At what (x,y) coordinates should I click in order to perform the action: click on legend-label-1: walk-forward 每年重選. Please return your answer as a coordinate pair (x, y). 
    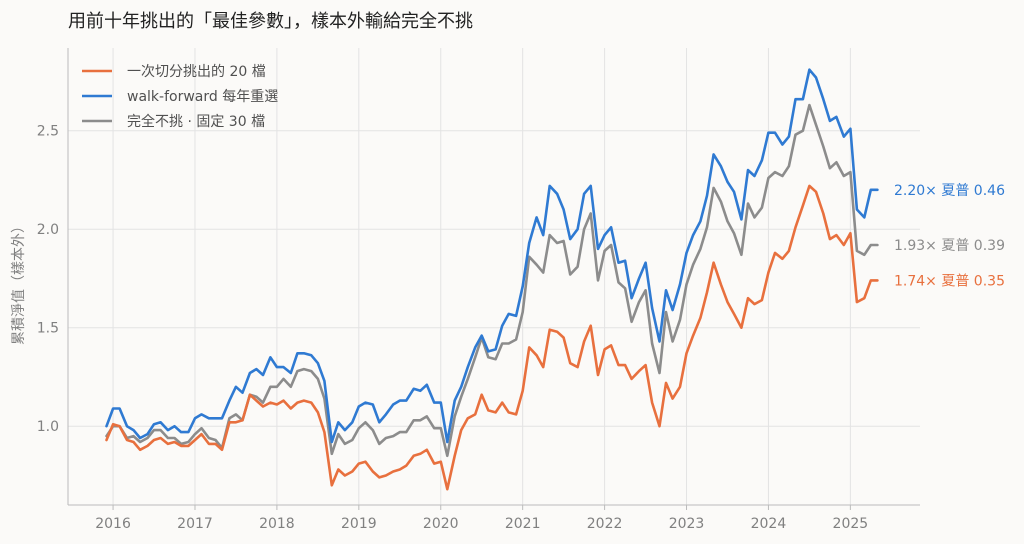
    Looking at the image, I should click on (202, 97).